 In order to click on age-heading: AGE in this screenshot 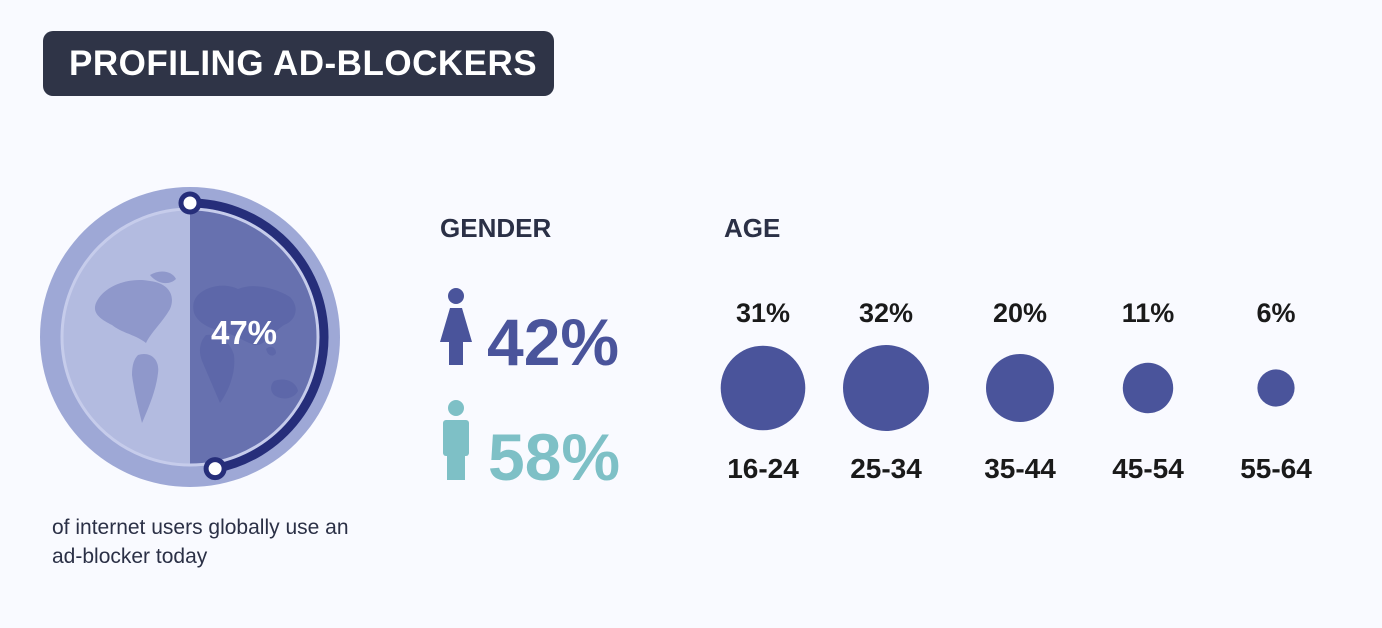, I will do `click(752, 228)`.